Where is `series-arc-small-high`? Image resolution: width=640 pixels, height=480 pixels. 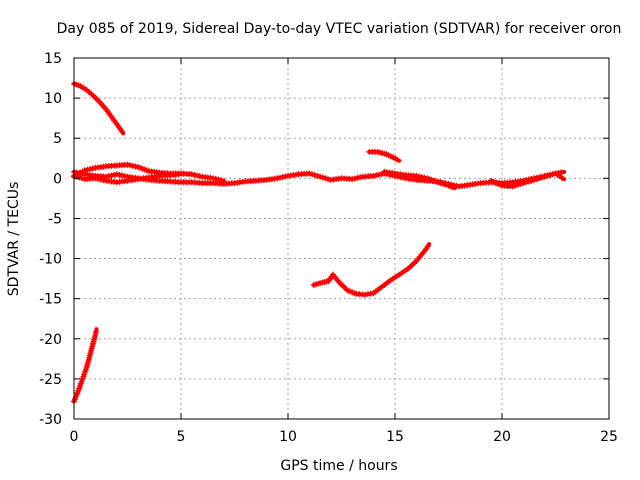 series-arc-small-high is located at coordinates (384, 155).